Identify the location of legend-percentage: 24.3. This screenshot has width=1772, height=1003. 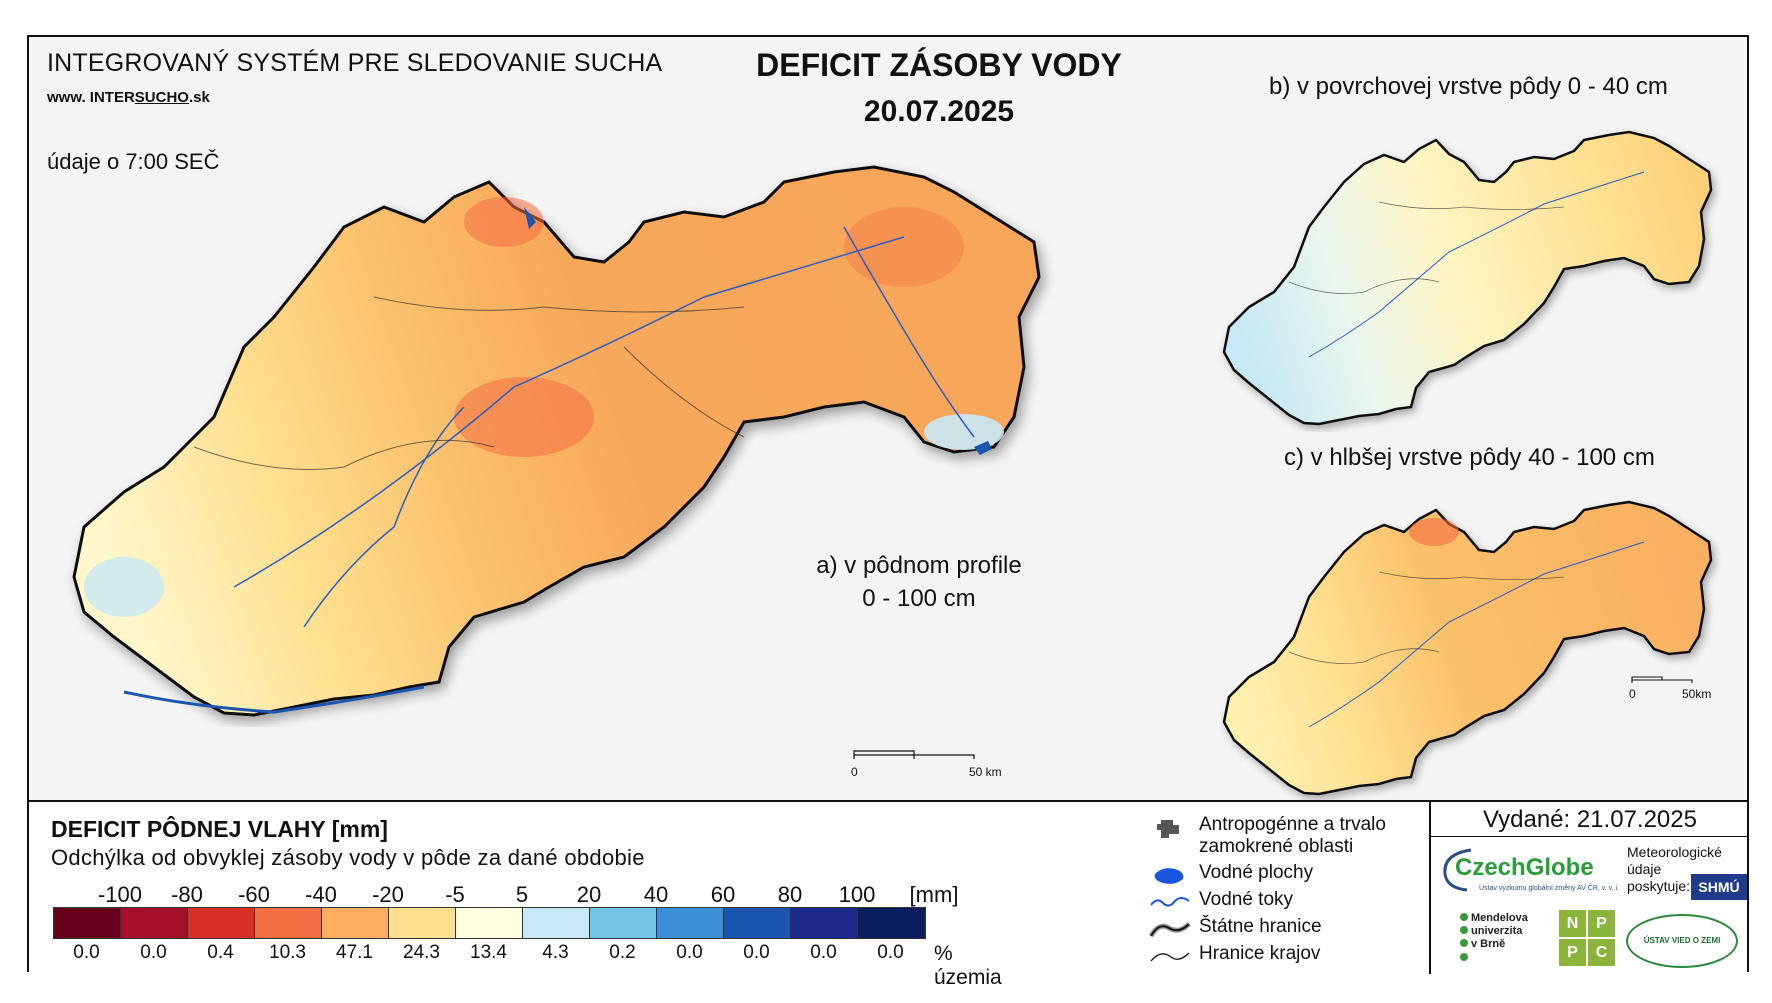
(421, 952).